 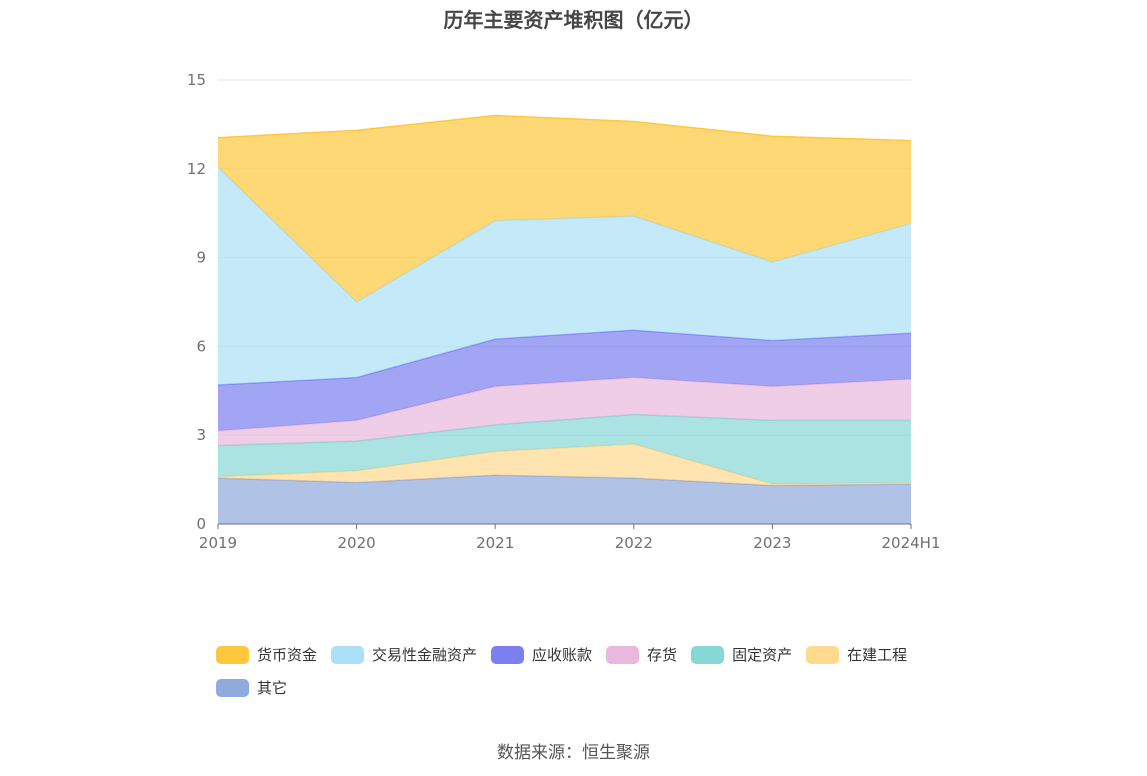 I want to click on legend-label: 固定资产, so click(x=762, y=655).